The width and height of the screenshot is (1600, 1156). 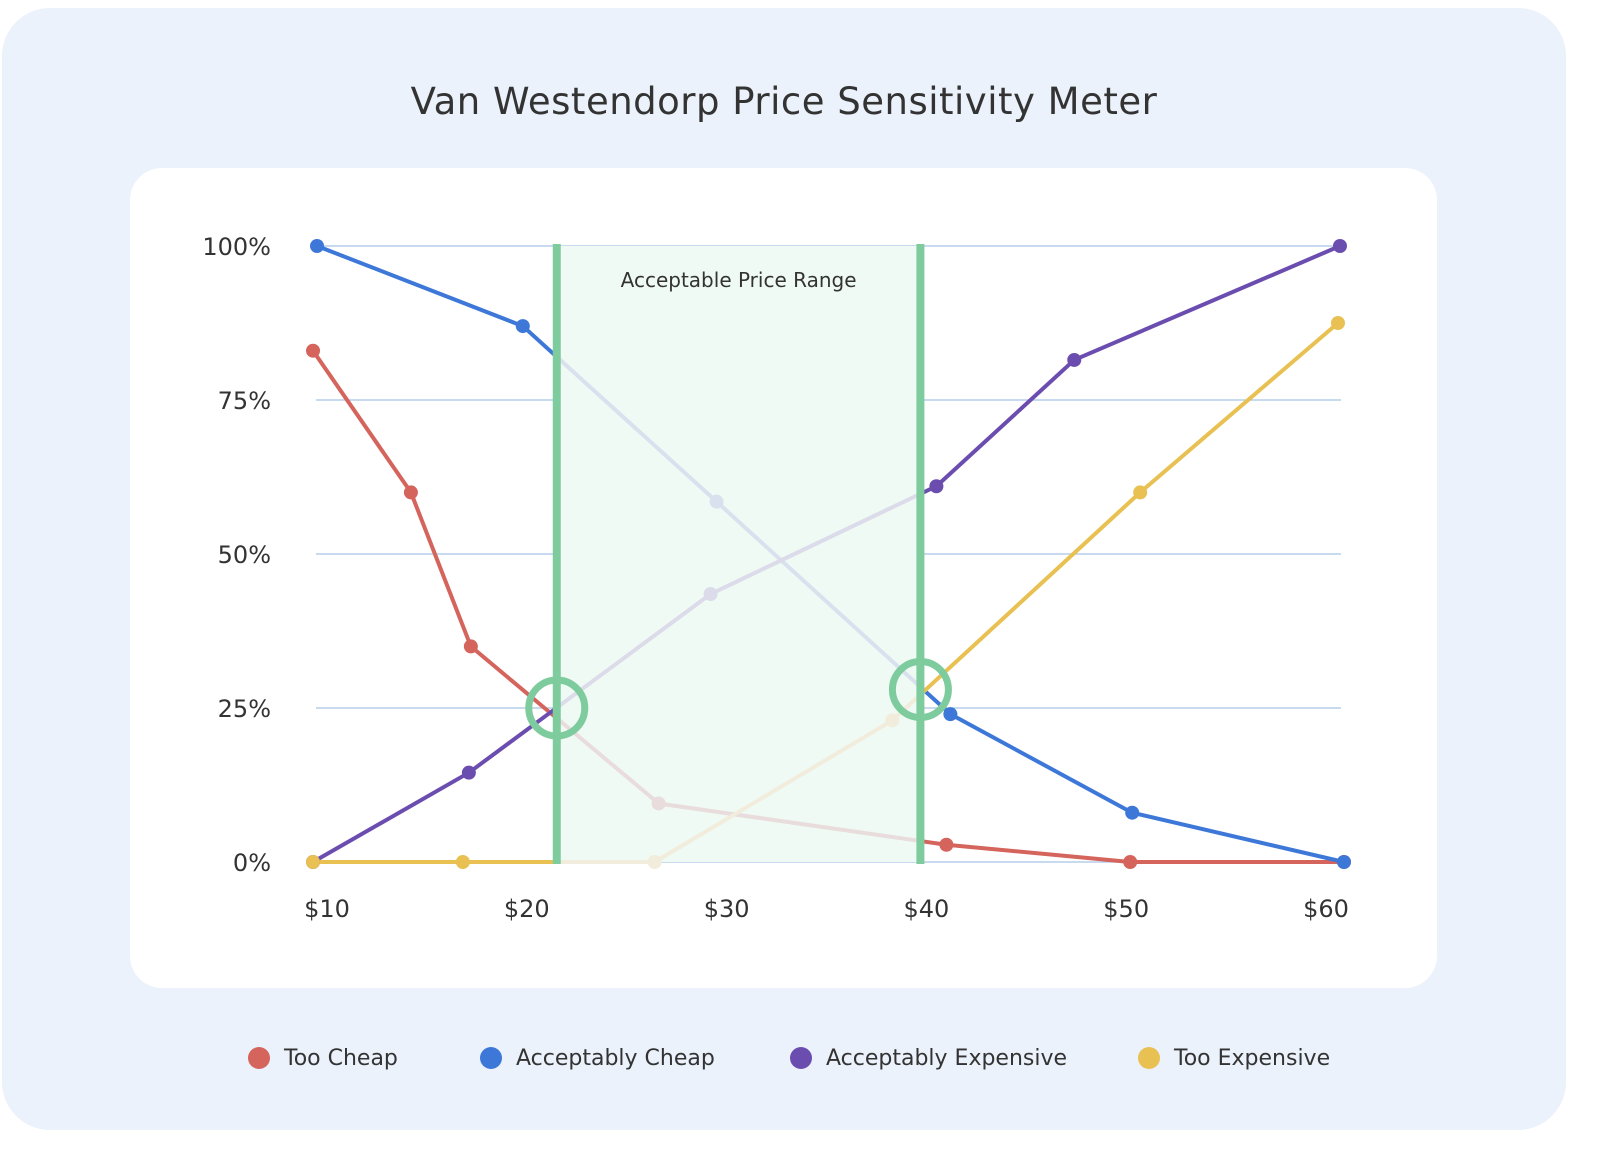 What do you see at coordinates (244, 401) in the screenshot?
I see `y-tick-label: 75%` at bounding box center [244, 401].